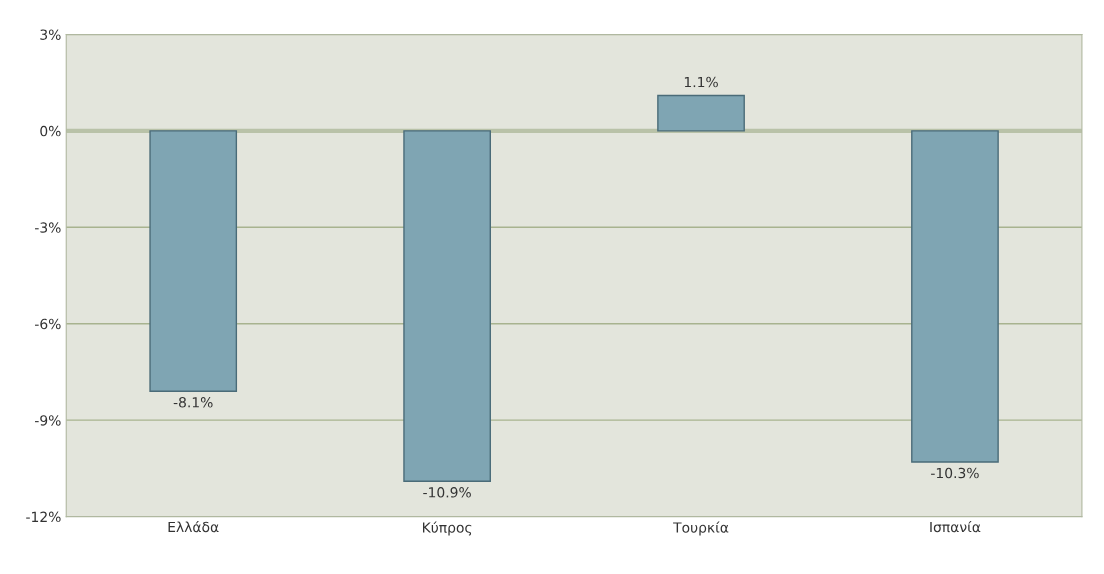 This screenshot has width=1104, height=574. Describe the element at coordinates (48, 227) in the screenshot. I see `y-tick-label: -3%` at that location.